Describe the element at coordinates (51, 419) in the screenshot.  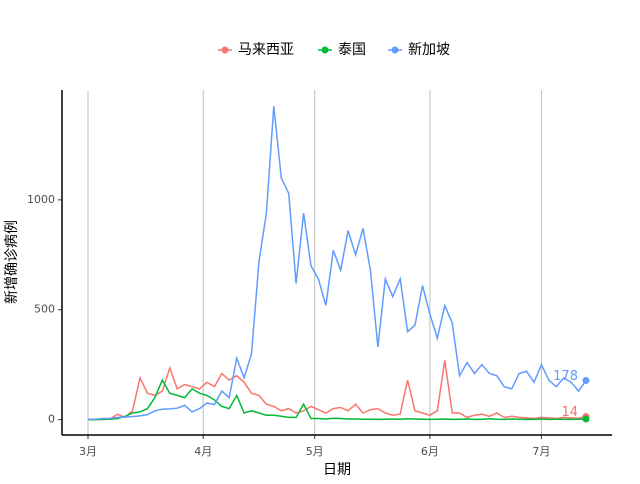
I see `y-tick-label: 0` at that location.